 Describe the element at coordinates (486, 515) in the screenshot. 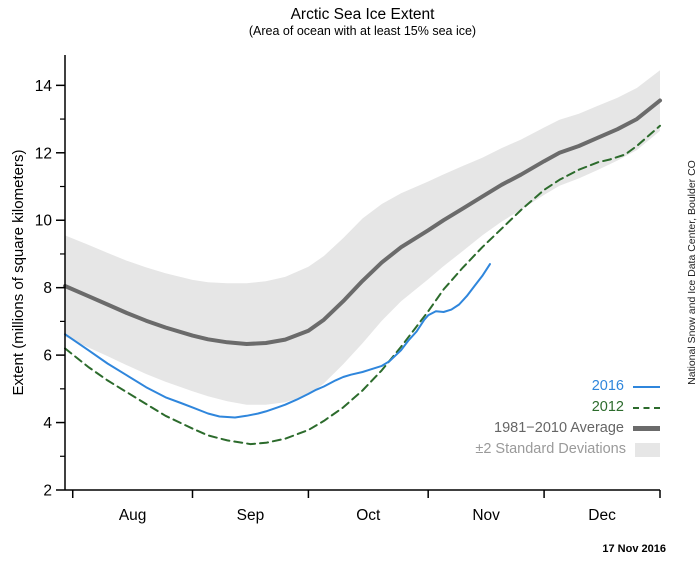

I see `x-month-label: Nov` at that location.